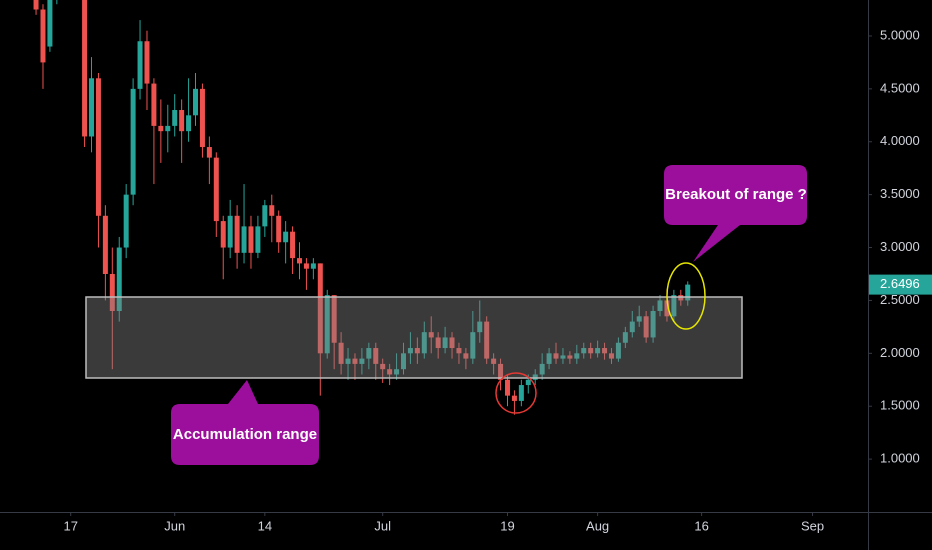  Describe the element at coordinates (900, 458) in the screenshot. I see `y-tick-label: 1.0000` at that location.